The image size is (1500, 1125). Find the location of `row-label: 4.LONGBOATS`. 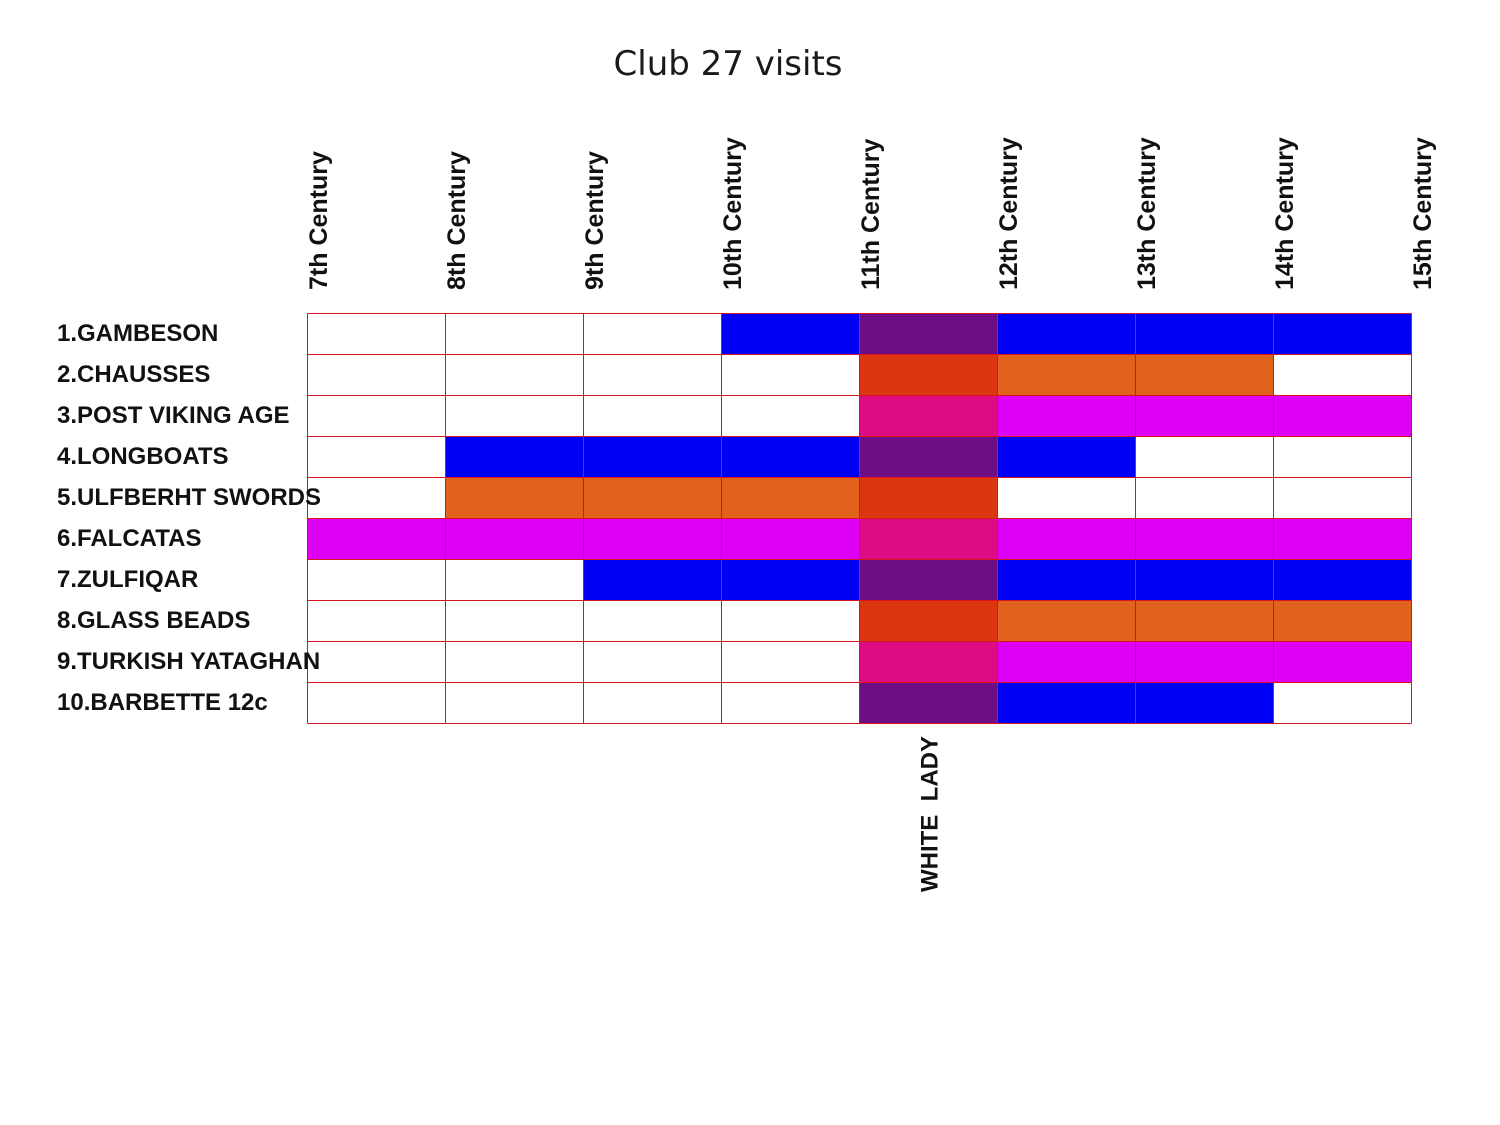

row-label: 4.LONGBOATS is located at coordinates (143, 456).